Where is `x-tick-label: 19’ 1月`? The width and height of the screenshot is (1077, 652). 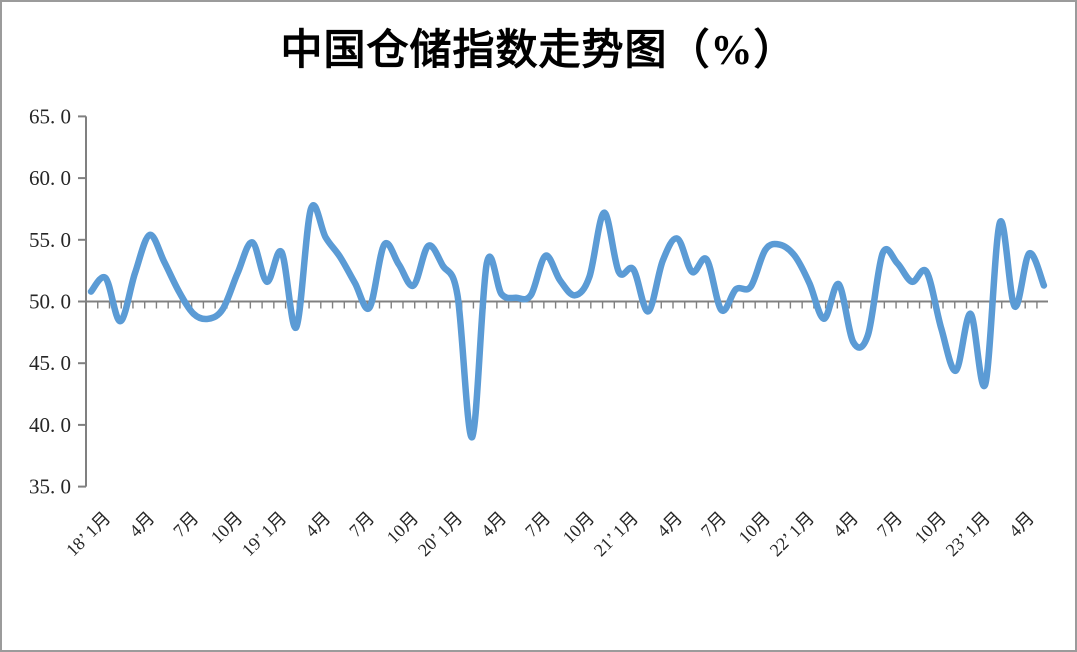 x-tick-label: 19’ 1月 is located at coordinates (264, 534).